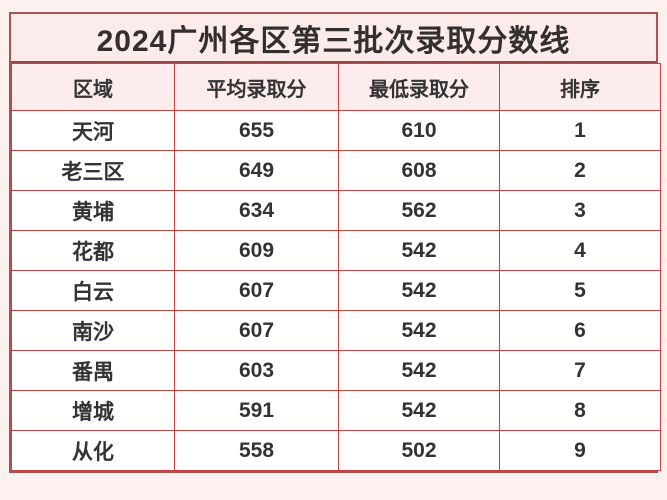 The width and height of the screenshot is (667, 500). What do you see at coordinates (93, 410) in the screenshot?
I see `cell-region: 增城` at bounding box center [93, 410].